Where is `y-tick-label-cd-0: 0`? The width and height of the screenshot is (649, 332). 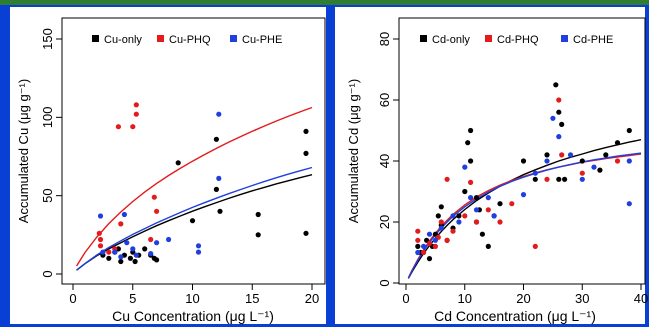 y-tick-label-cd-0: 0 is located at coordinates (384, 282).